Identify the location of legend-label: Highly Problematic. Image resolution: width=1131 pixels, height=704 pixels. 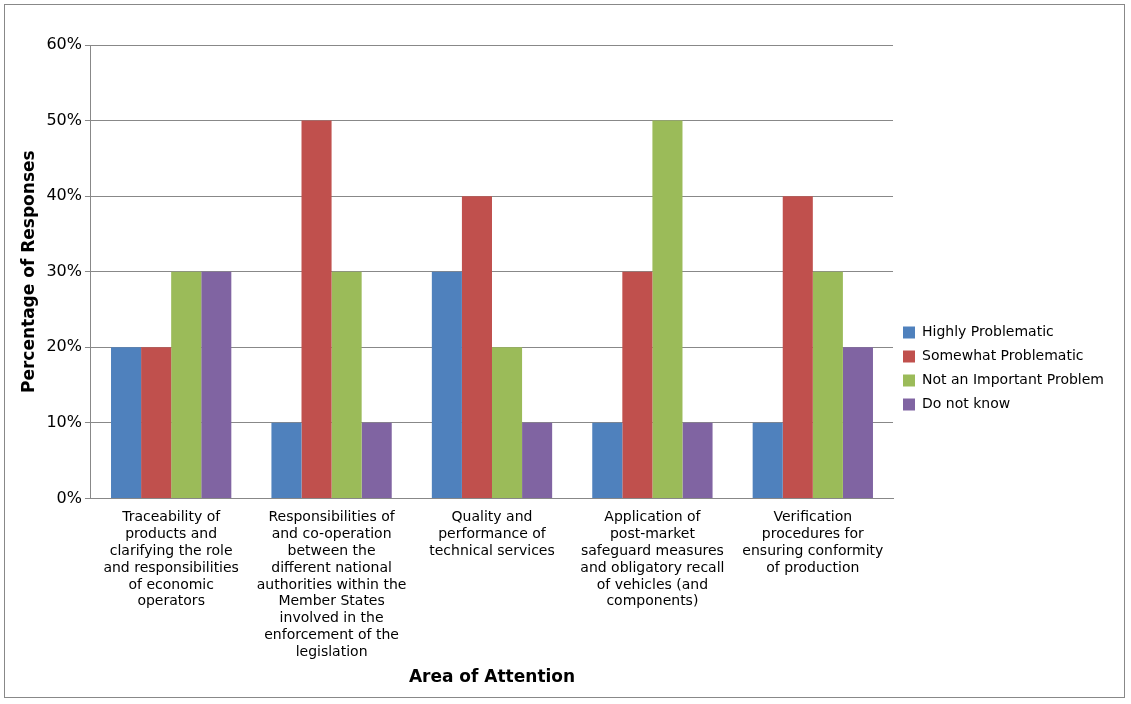
(988, 331).